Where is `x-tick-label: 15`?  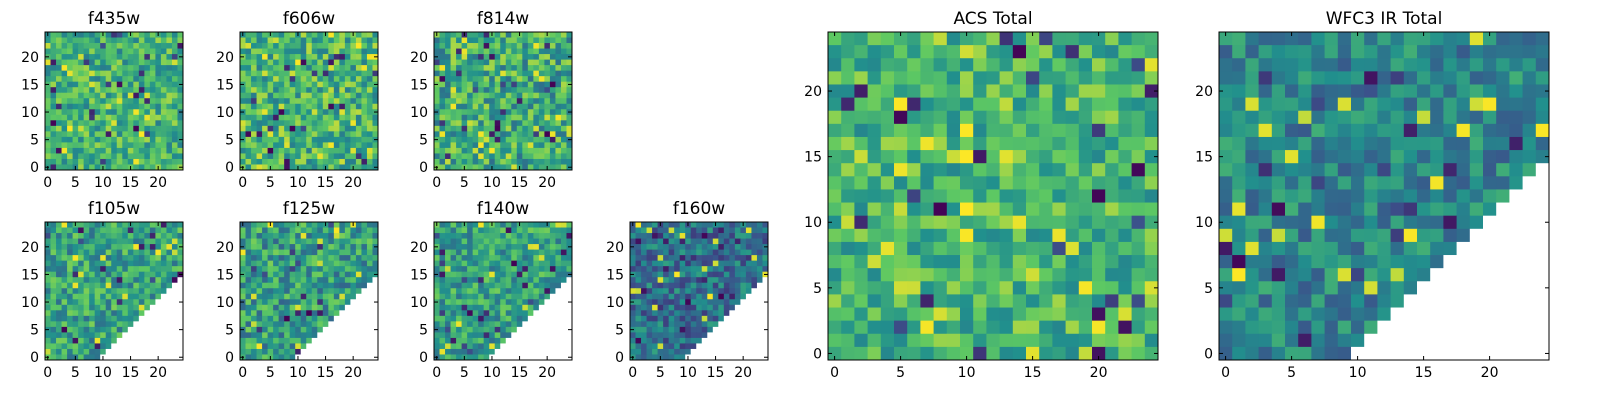 x-tick-label: 15 is located at coordinates (716, 373).